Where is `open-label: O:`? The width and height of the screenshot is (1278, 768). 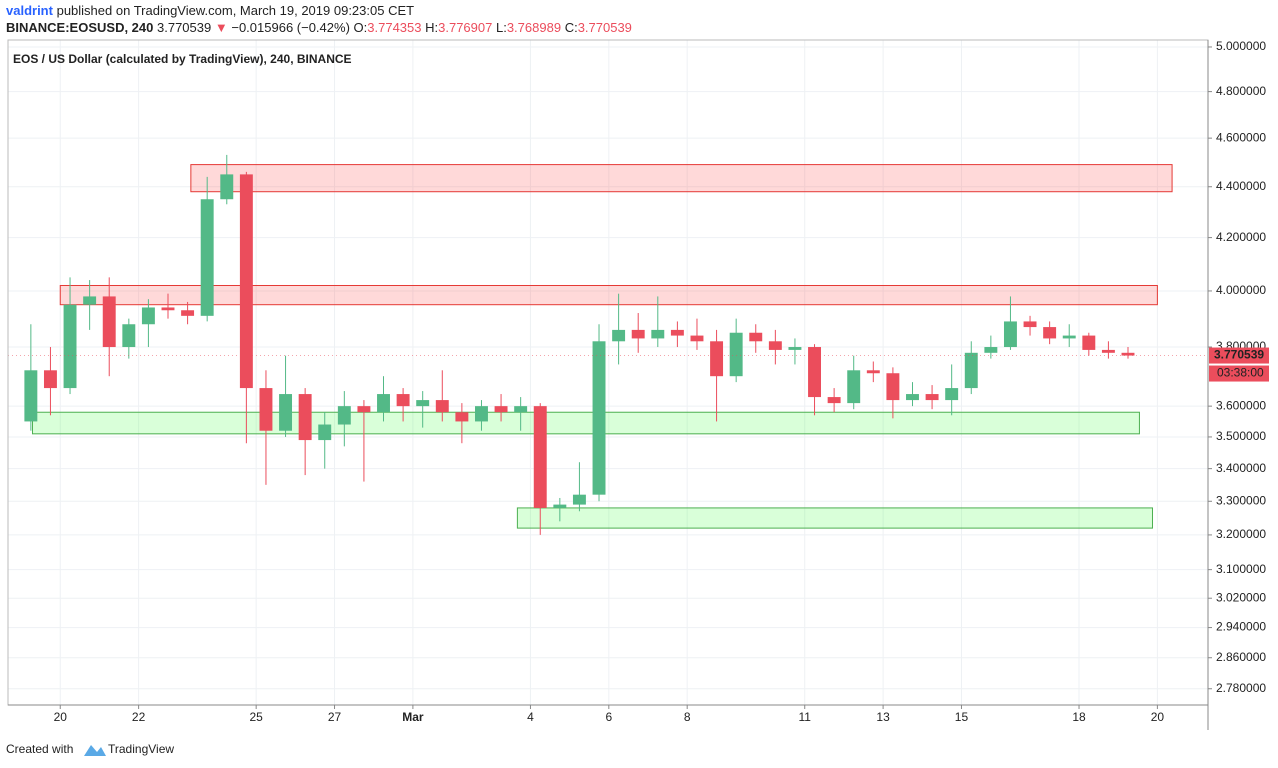
open-label: O: is located at coordinates (361, 27).